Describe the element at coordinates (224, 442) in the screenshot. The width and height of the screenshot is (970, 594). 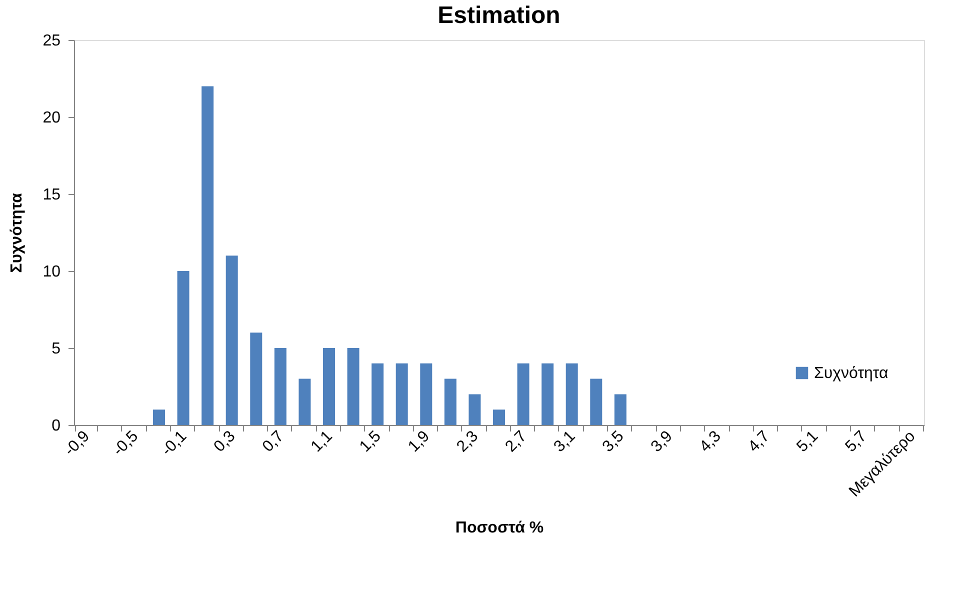
I see `x-tick-label: 0,3` at that location.